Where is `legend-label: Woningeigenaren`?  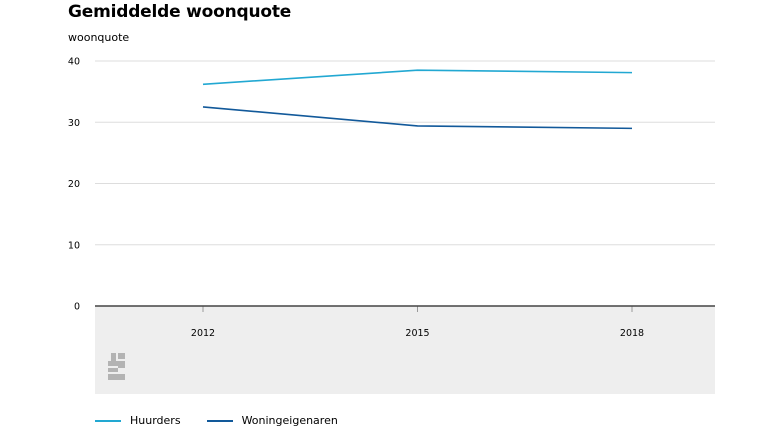
legend-label: Woningeigenaren is located at coordinates (289, 420).